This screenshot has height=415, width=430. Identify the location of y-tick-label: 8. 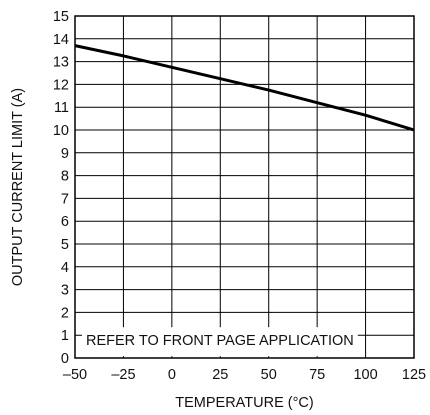
(65, 177).